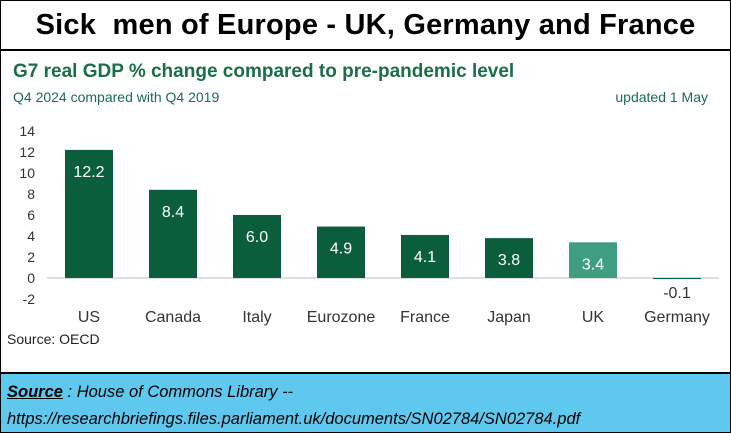 Image resolution: width=731 pixels, height=433 pixels. Describe the element at coordinates (341, 317) in the screenshot. I see `x-tick-label: Eurozone` at that location.